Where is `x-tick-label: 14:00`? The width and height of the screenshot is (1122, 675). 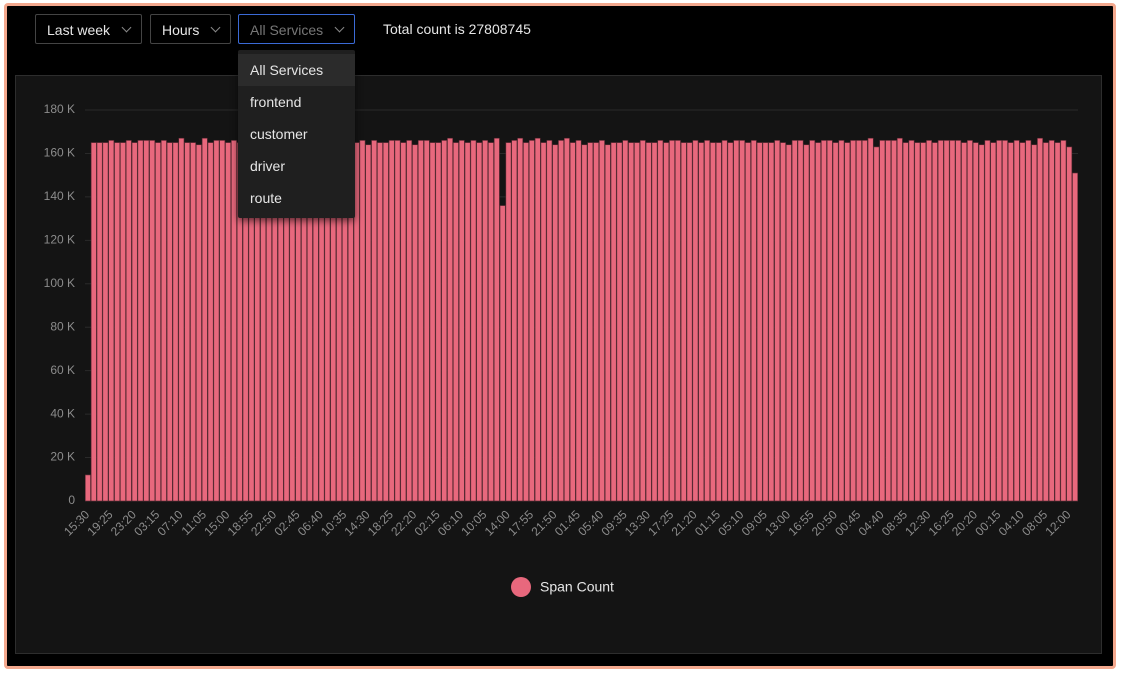 x-tick-label: 14:00 is located at coordinates (497, 522).